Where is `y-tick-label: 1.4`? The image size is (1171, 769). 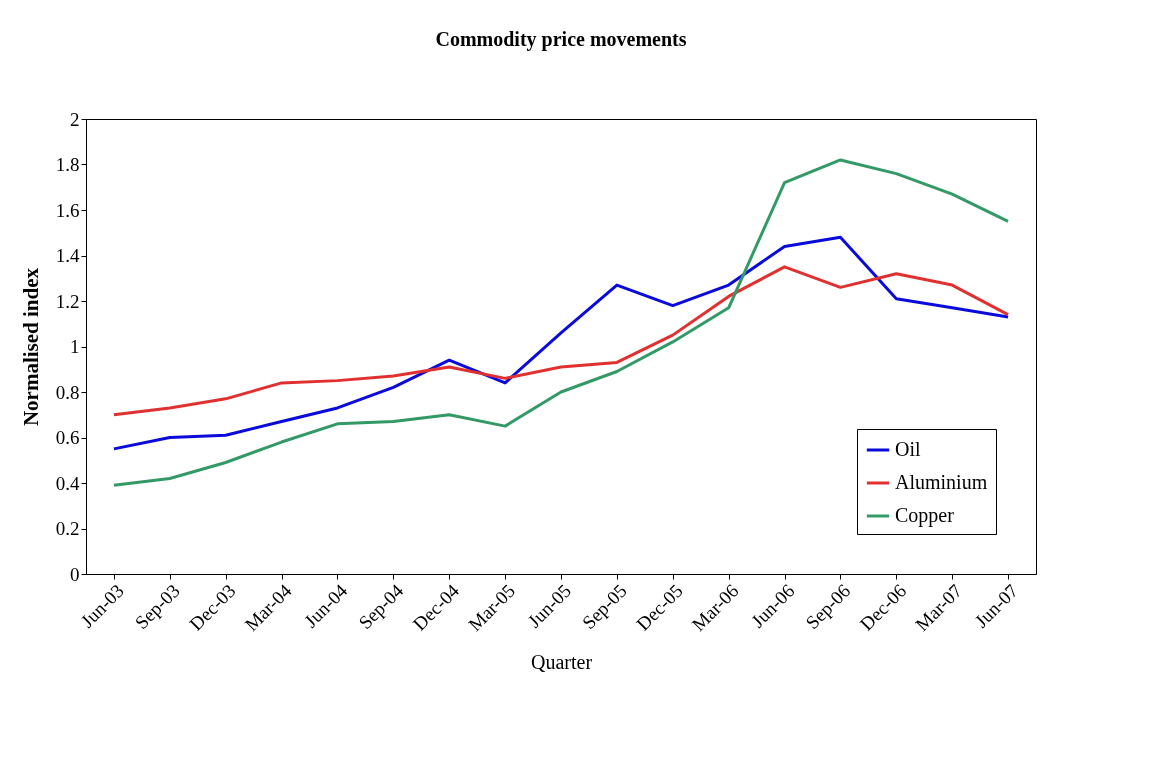
y-tick-label: 1.4 is located at coordinates (67, 255).